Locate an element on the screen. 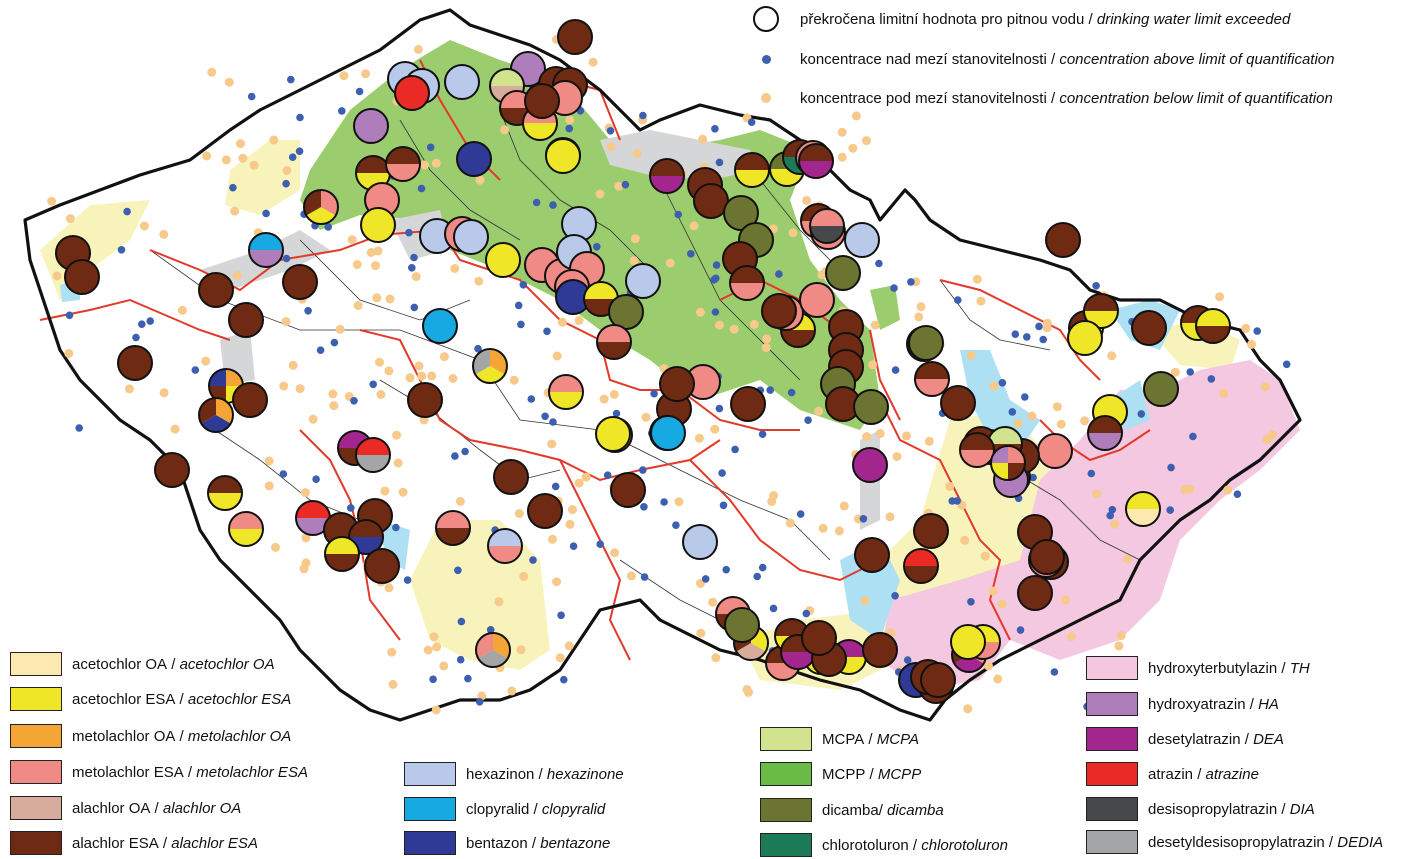 The image size is (1406, 859). legend-label: MCPA is located at coordinates (843, 739).